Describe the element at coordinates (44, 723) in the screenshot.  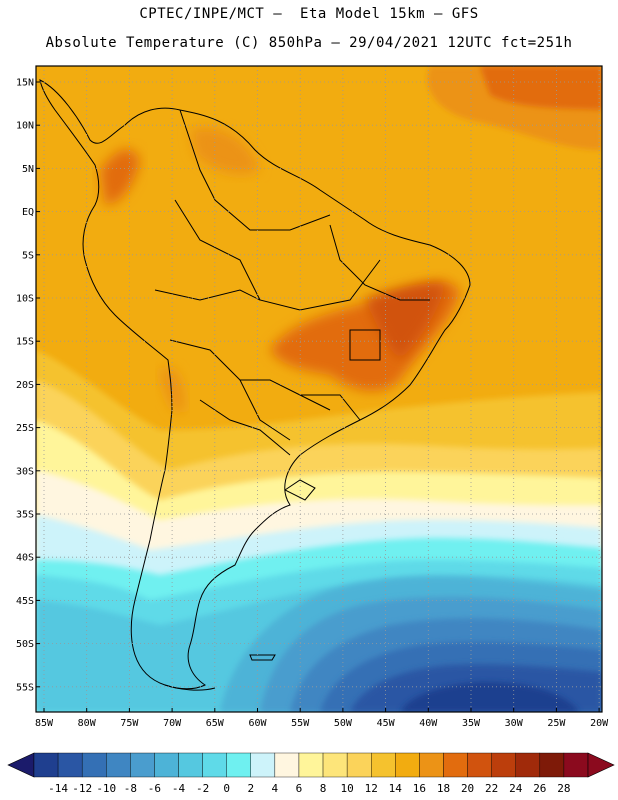
I see `lon-label: 85W` at that location.